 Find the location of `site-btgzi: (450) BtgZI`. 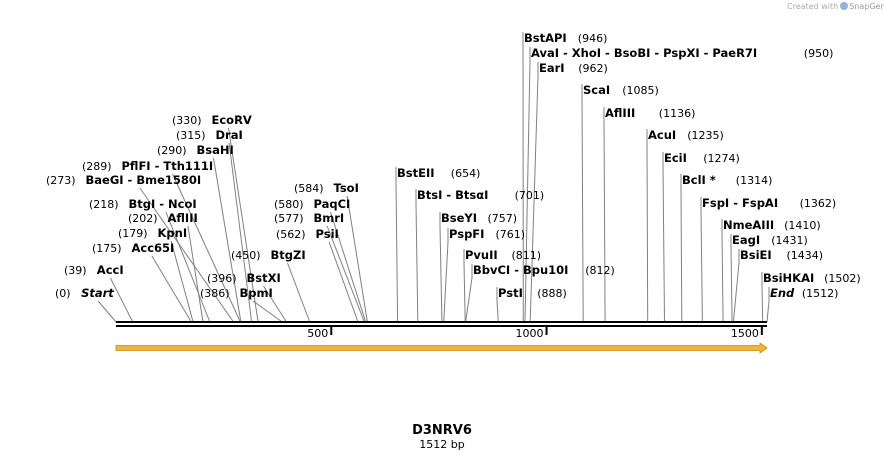

site-btgzi: (450) BtgZI is located at coordinates (268, 255).